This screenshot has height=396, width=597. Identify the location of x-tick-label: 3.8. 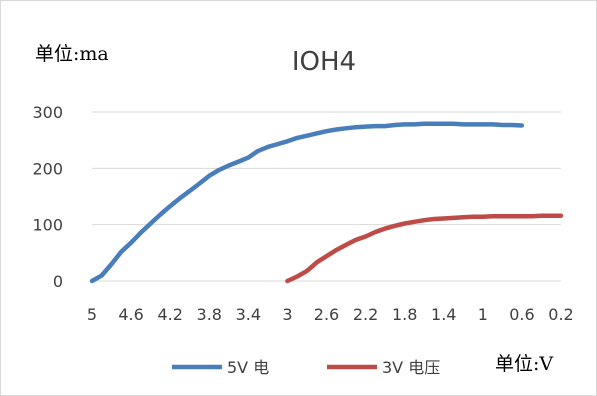
(209, 314).